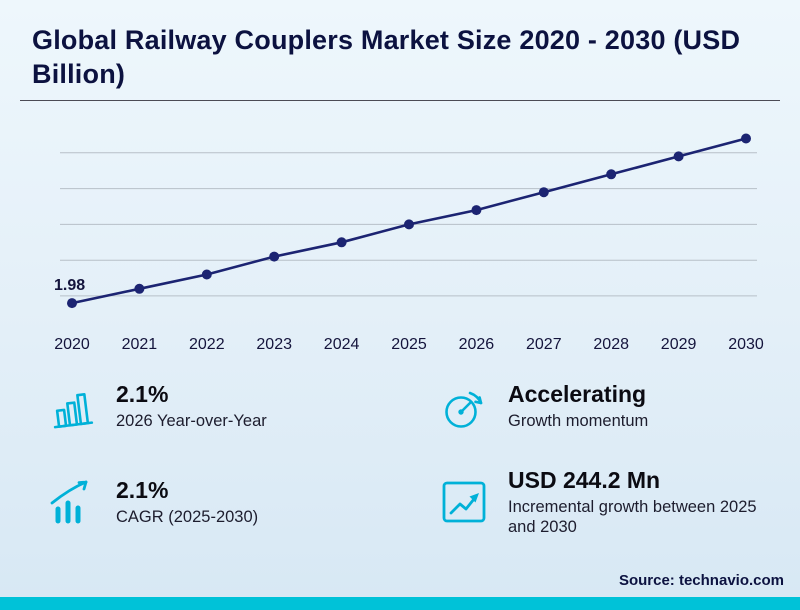 This screenshot has height=610, width=800. Describe the element at coordinates (342, 344) in the screenshot. I see `svg-text: 2024` at that location.